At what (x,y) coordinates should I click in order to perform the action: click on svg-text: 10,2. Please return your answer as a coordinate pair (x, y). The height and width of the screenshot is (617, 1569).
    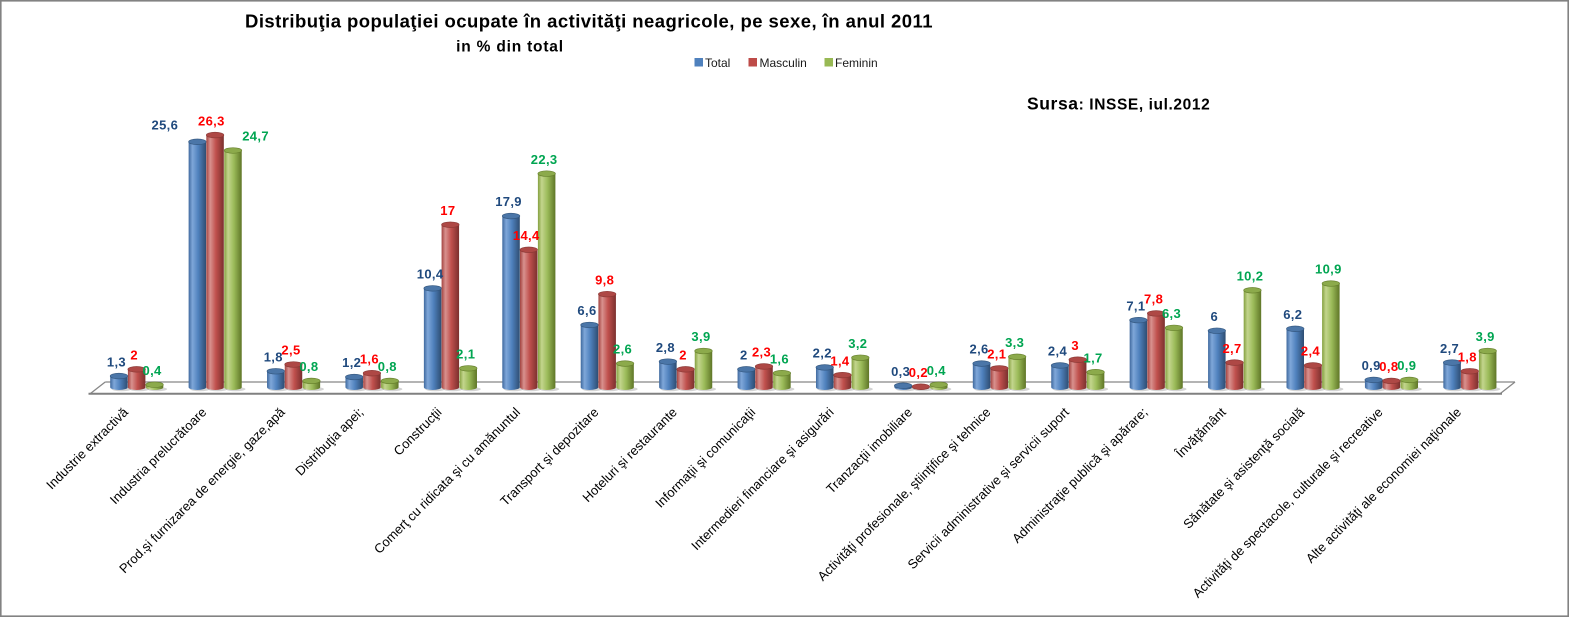
    Looking at the image, I should click on (1250, 275).